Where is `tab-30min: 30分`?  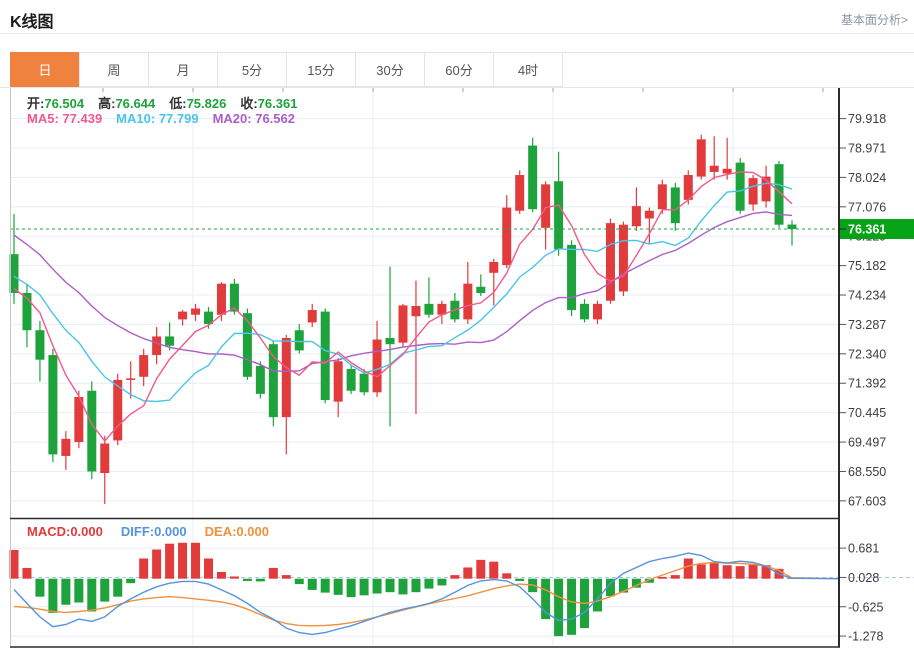 tab-30min: 30分 is located at coordinates (390, 69).